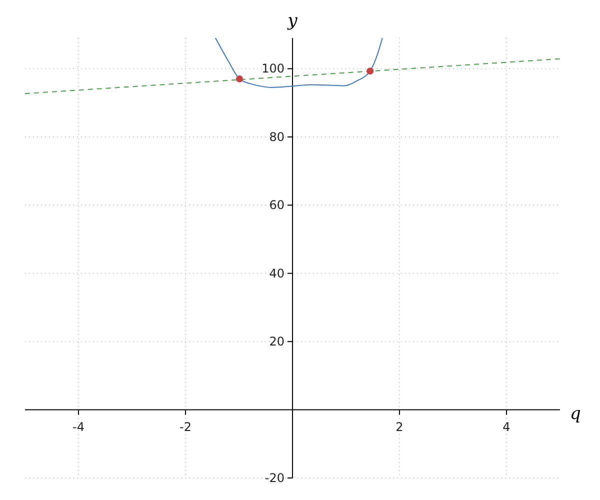 The width and height of the screenshot is (600, 500). What do you see at coordinates (506, 427) in the screenshot?
I see `x-tick-label: 4` at bounding box center [506, 427].